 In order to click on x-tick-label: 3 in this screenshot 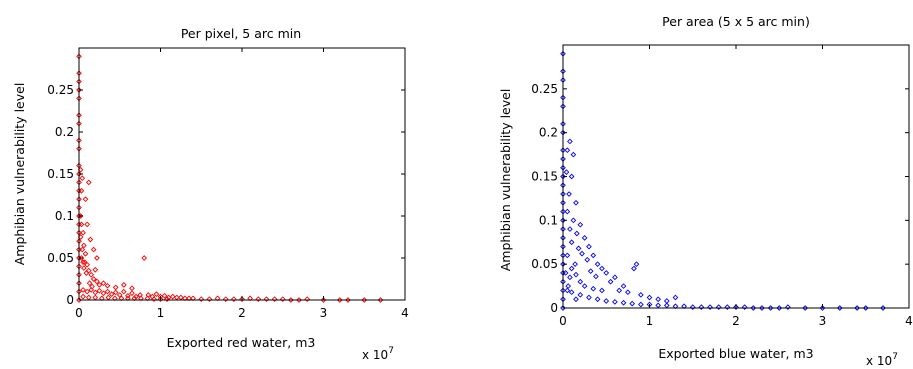, I will do `click(823, 321)`.